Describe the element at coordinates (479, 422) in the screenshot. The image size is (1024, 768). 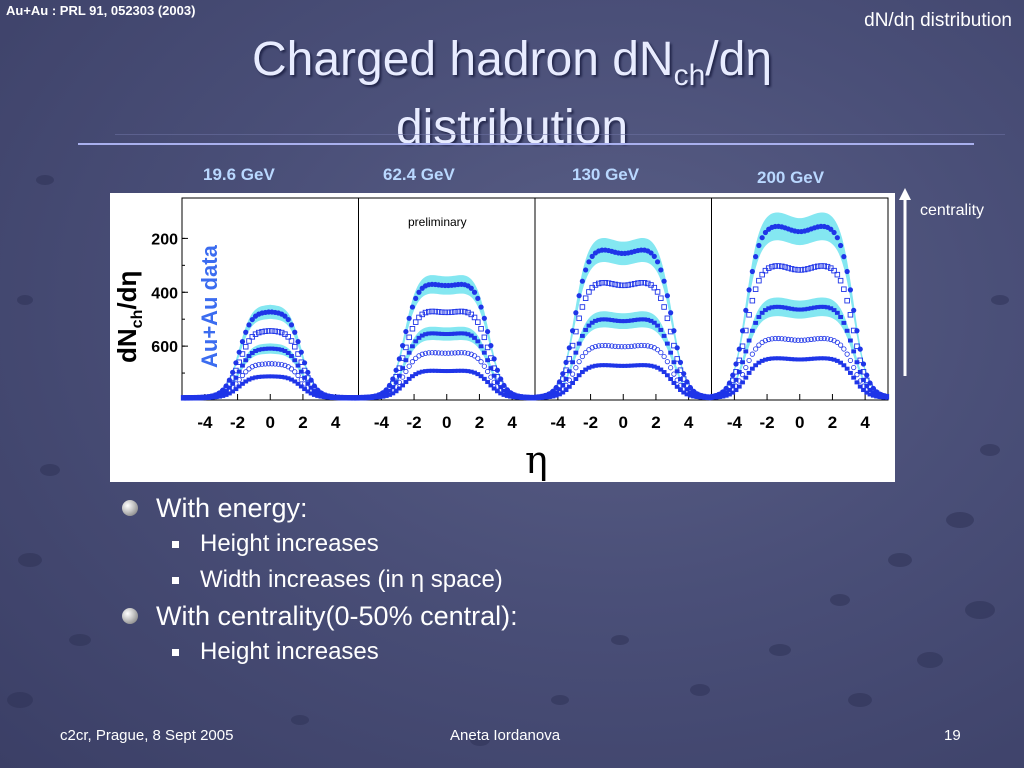
I see `x-tick-label: 2` at that location.